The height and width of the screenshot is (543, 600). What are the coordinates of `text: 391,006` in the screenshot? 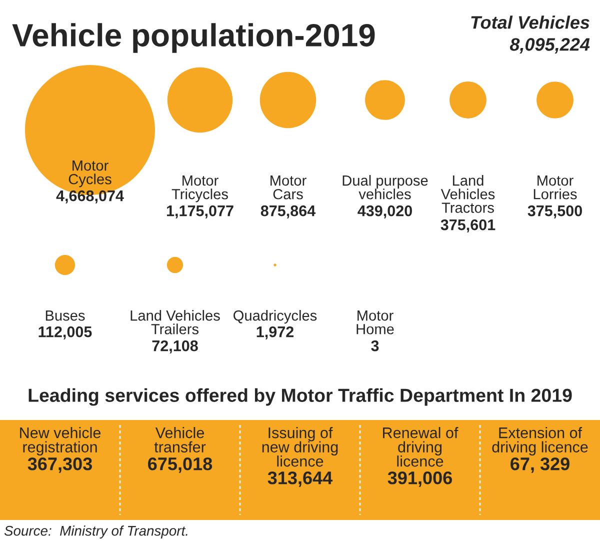 It's located at (420, 479).